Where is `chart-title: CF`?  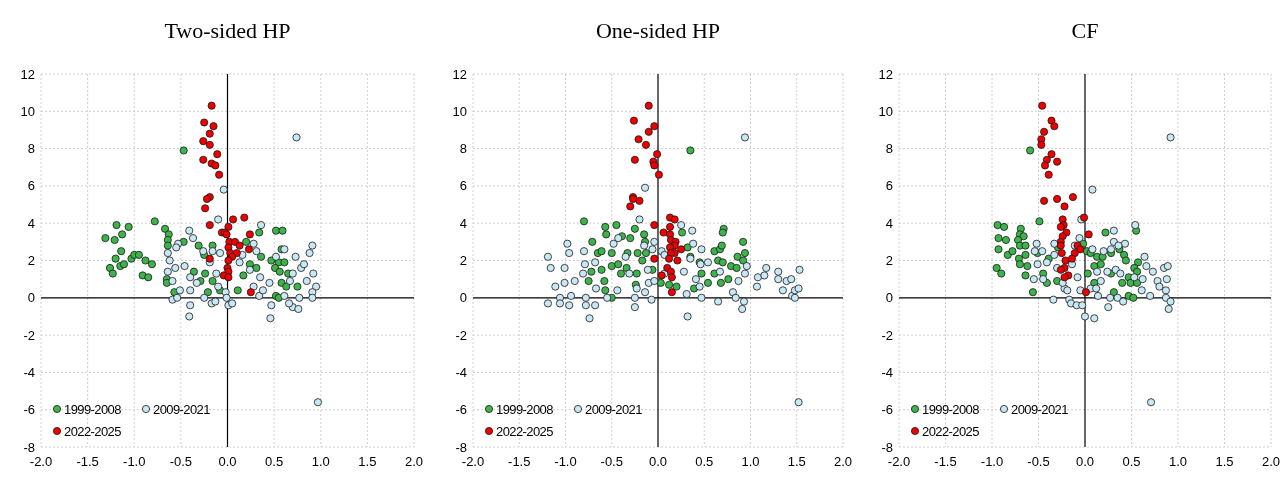 chart-title: CF is located at coordinates (1085, 30).